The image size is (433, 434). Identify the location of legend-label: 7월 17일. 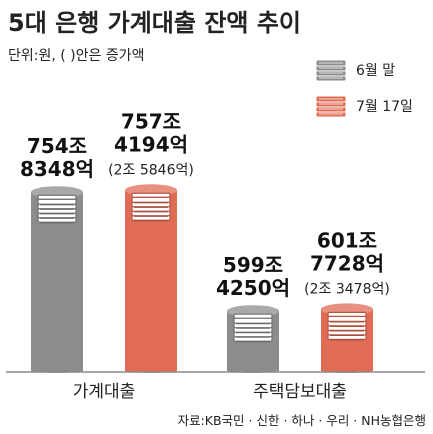
(384, 107).